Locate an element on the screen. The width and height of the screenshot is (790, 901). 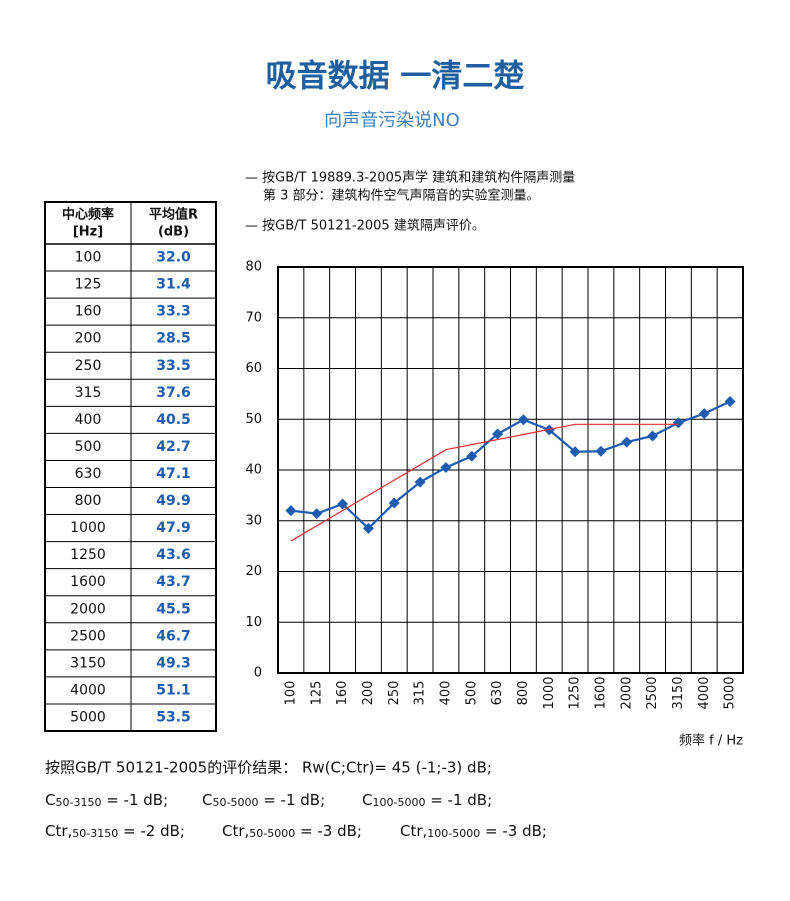
table-cell: 42.7 is located at coordinates (173, 447).